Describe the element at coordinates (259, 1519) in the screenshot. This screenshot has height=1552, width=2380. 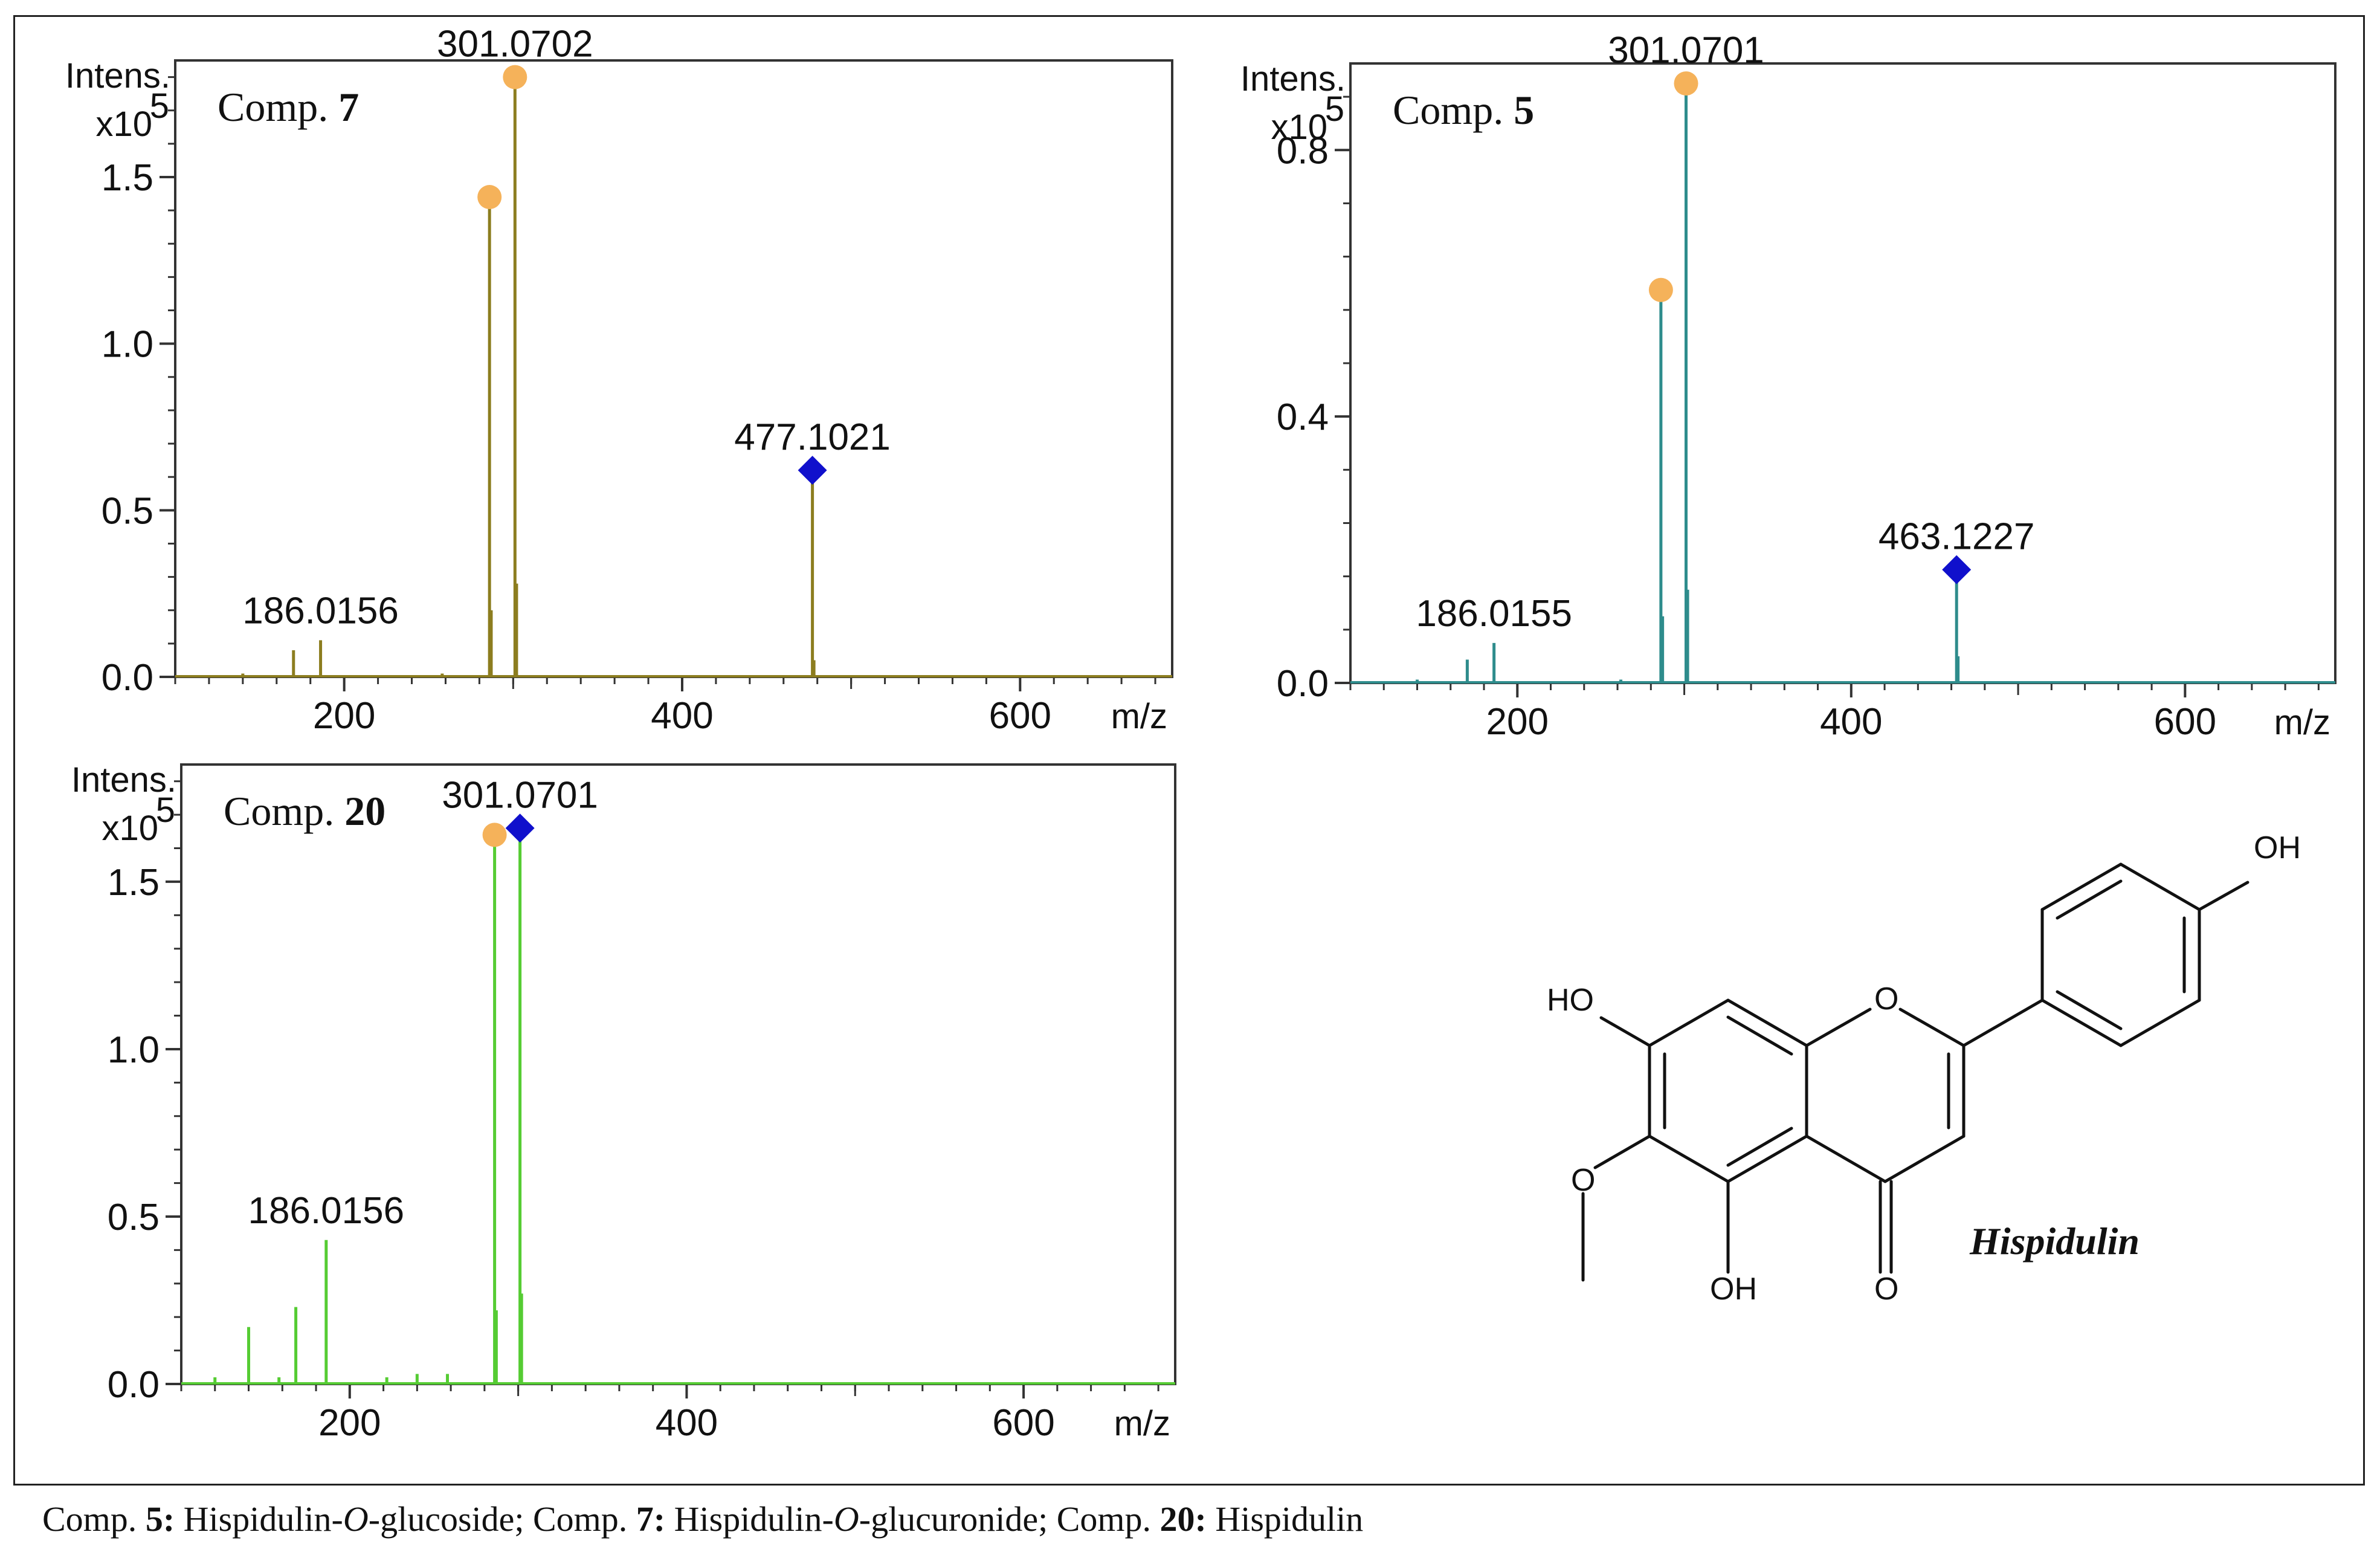
I see `caption-c5-text-a: Hispidulin-` at that location.